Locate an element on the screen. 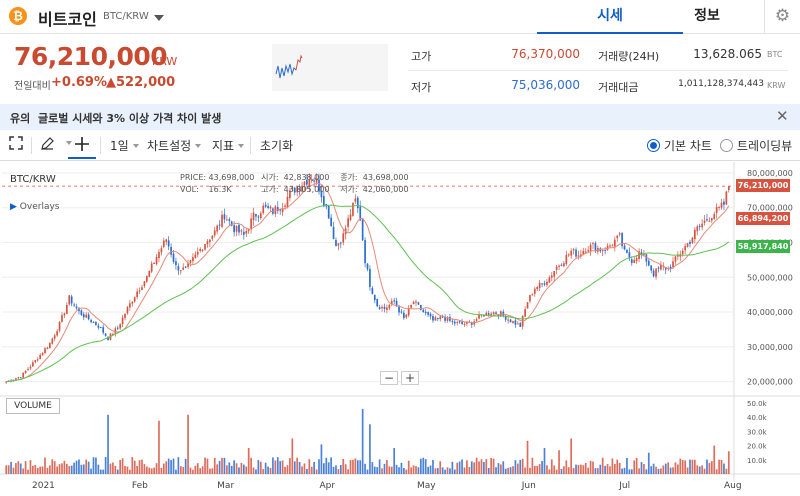 This screenshot has height=496, width=800. price-axis-label: 30,000,000 is located at coordinates (770, 347).